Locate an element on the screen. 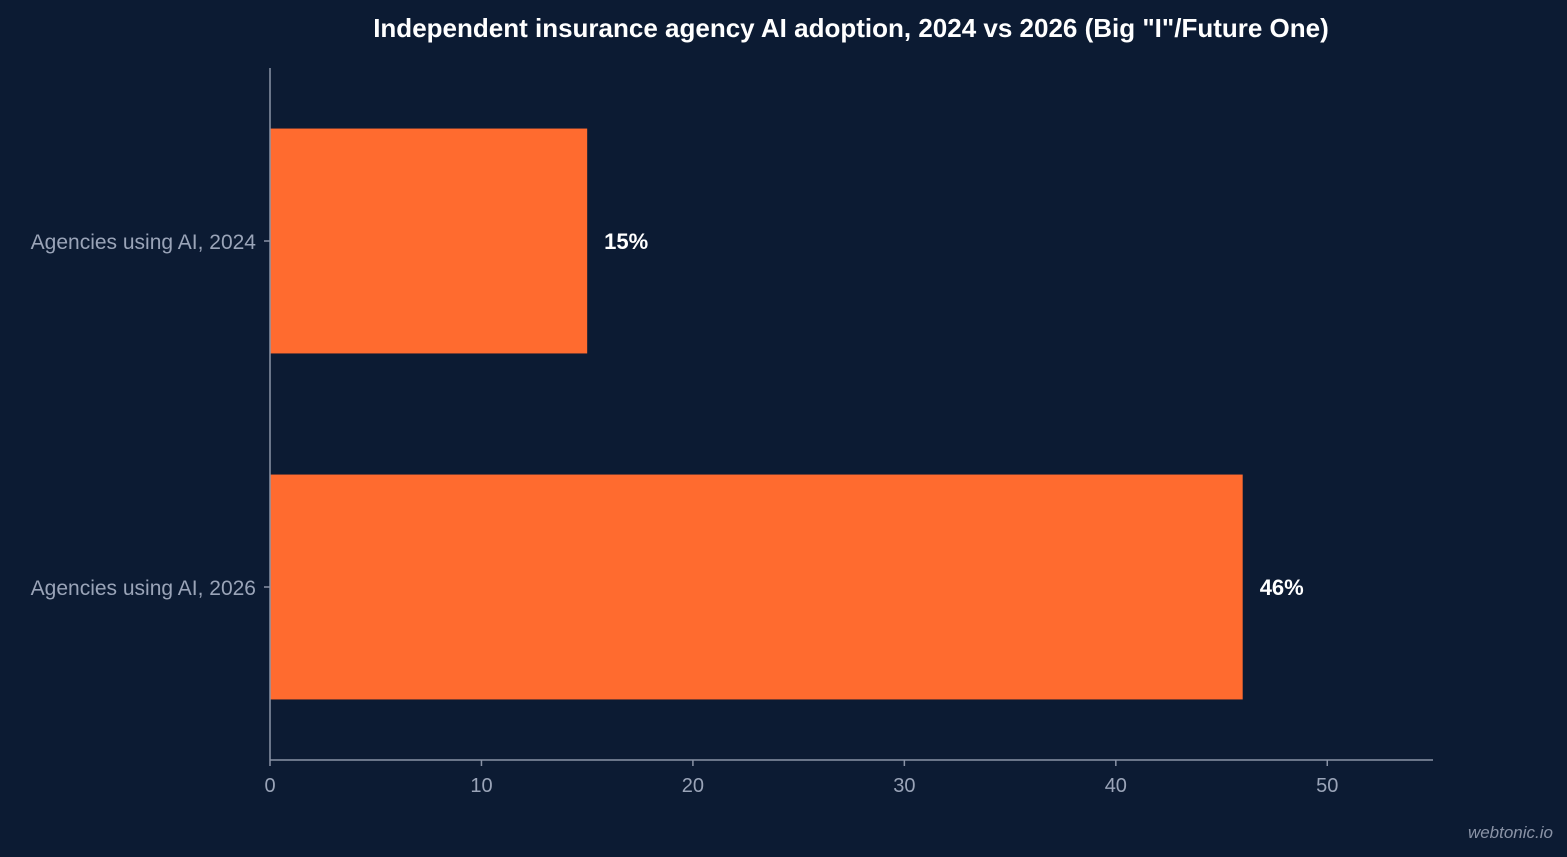 Image resolution: width=1567 pixels, height=857 pixels. category-label-2: Agencies using AI, 2026 is located at coordinates (143, 588).